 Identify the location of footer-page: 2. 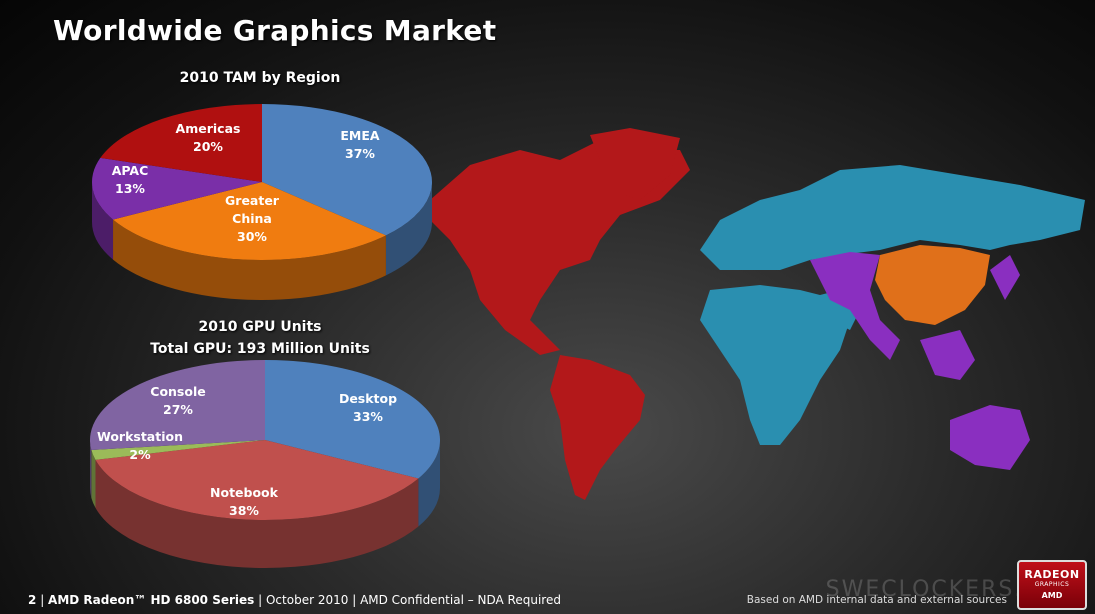
(32, 600).